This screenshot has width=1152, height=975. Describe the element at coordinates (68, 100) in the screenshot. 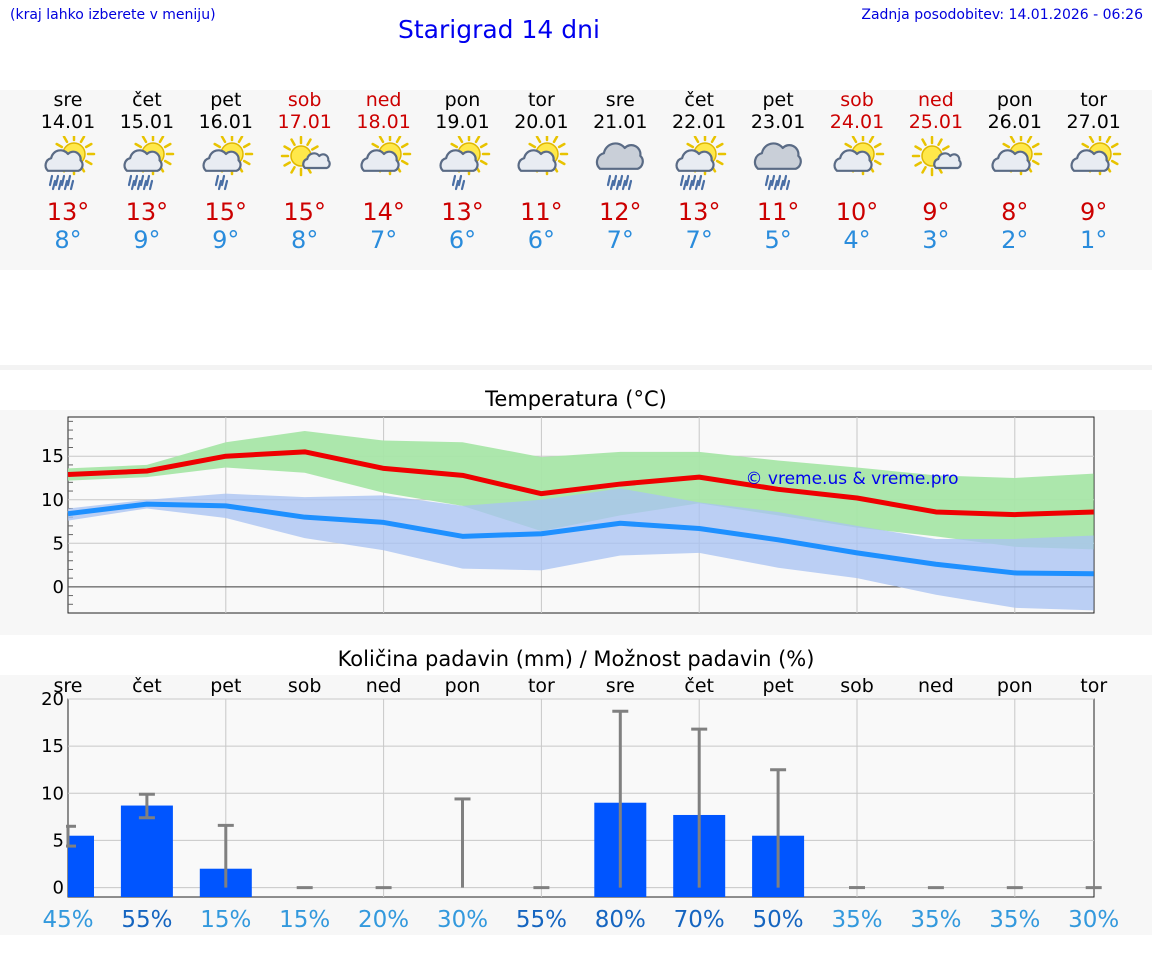

I see `day-name: sre` at that location.